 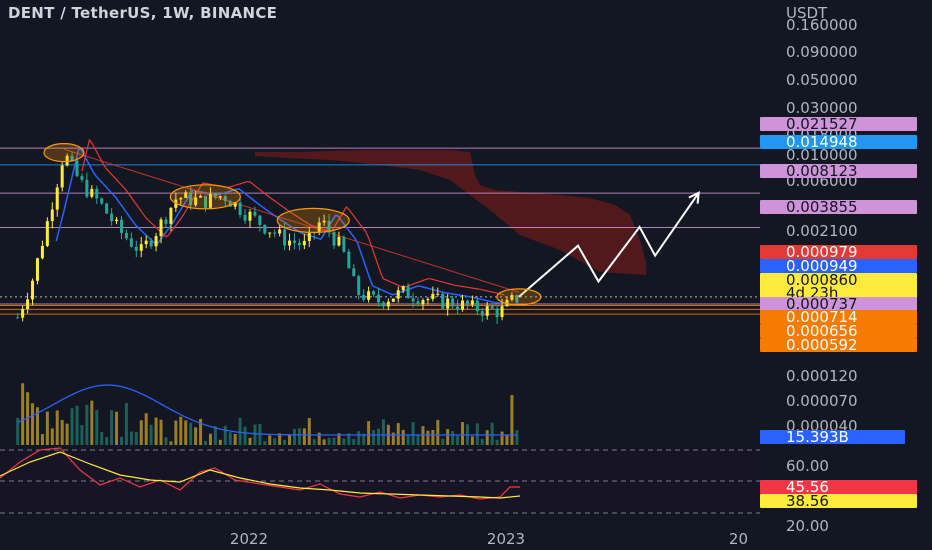 I want to click on pattern-ellipse, so click(x=64, y=153).